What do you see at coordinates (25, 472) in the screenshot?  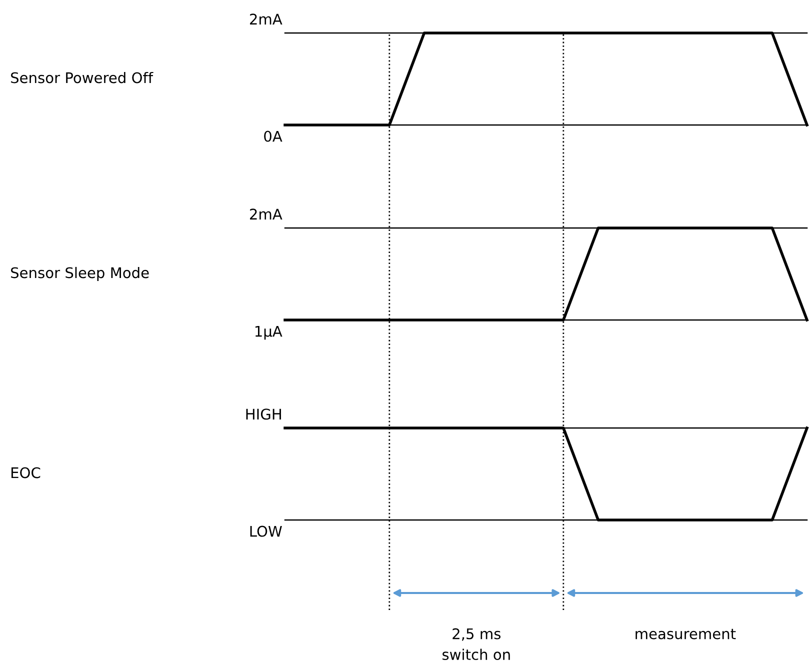 I see `y-axis-title: EOC` at bounding box center [25, 472].